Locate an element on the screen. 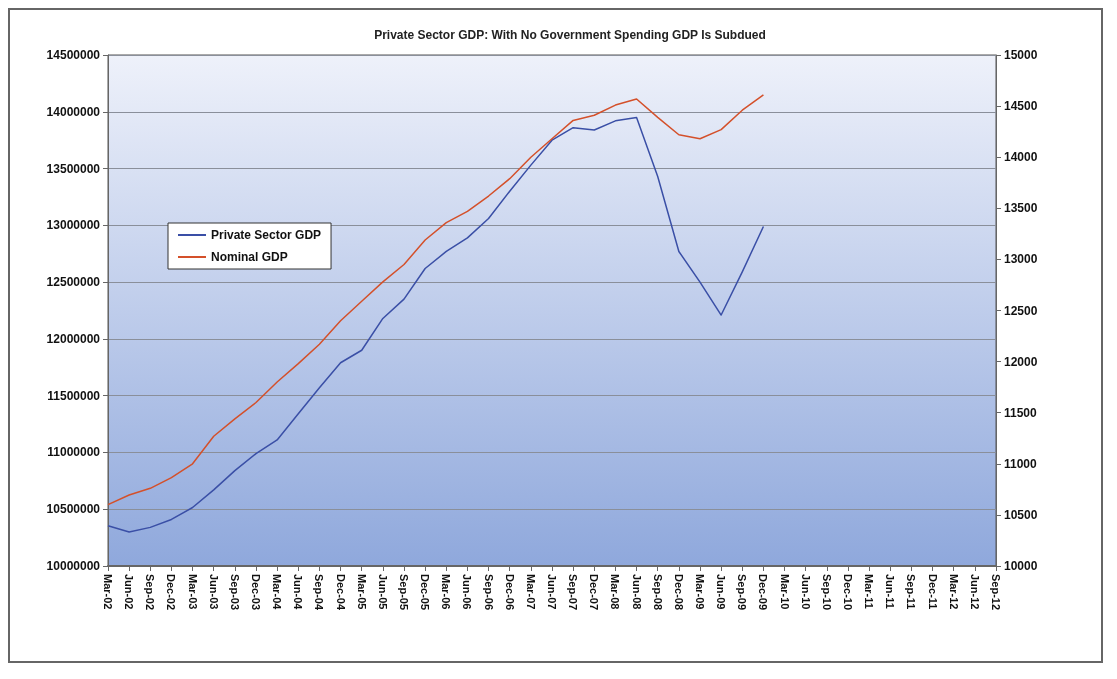 The height and width of the screenshot is (679, 1117). y-tick-label: 11500000 is located at coordinates (74, 395).